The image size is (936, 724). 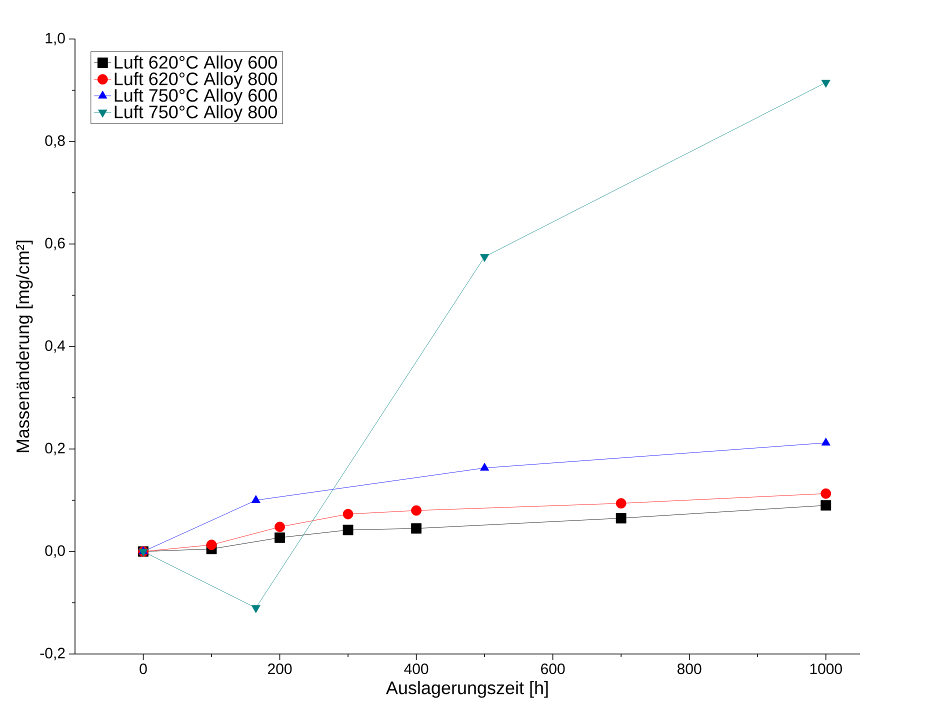 I want to click on y-tick-label: -0,2, so click(x=52, y=654).